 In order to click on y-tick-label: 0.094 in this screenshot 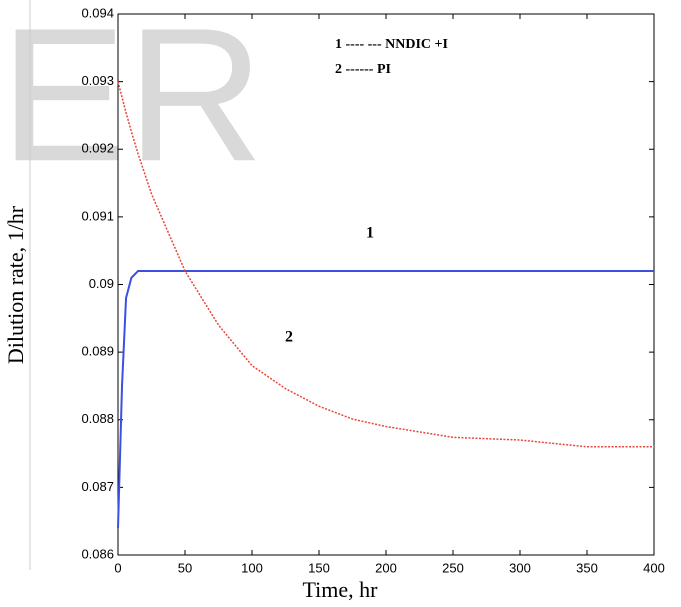, I will do `click(97, 12)`.